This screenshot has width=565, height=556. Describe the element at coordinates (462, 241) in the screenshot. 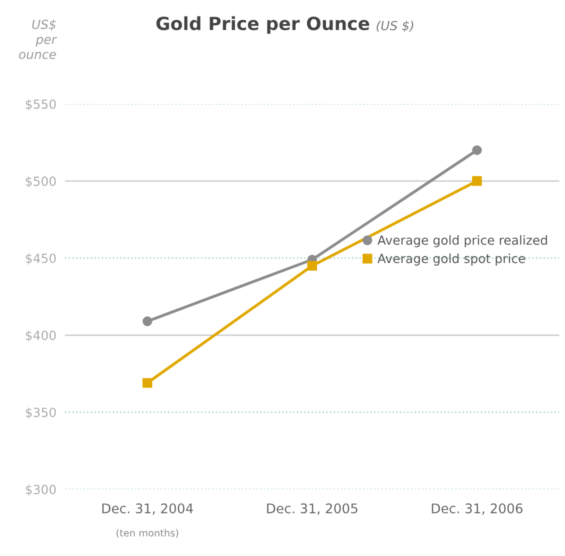

I see `legend-label: Average gold price realized` at that location.